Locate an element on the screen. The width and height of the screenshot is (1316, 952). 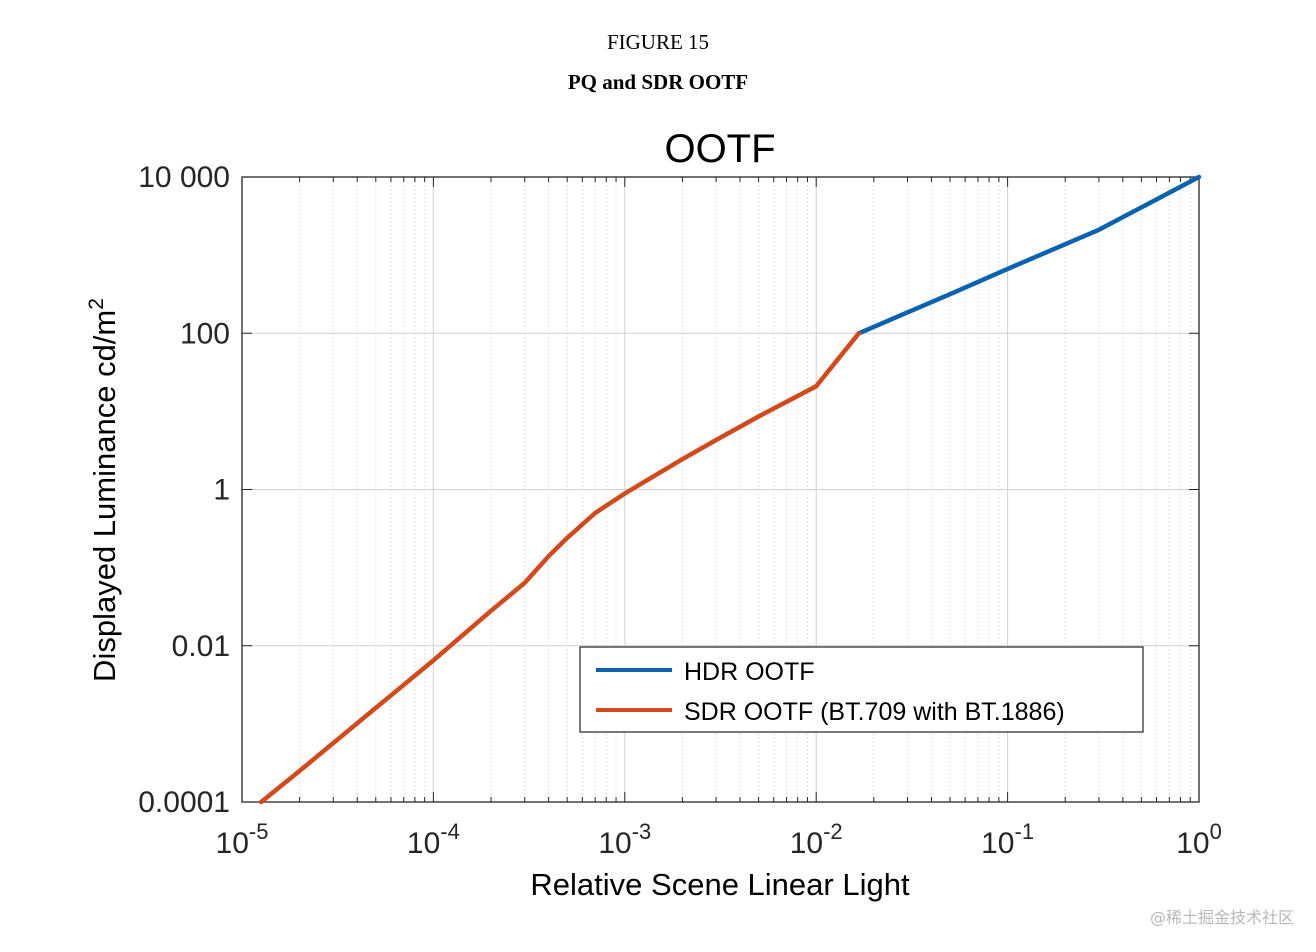
x-tick-label: 10⁰ is located at coordinates (1199, 839).